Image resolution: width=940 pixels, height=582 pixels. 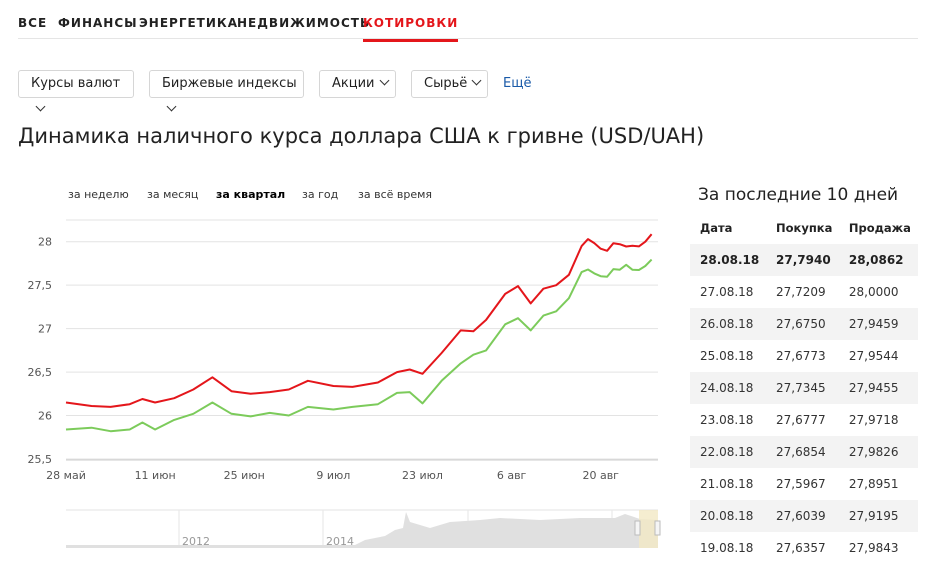 What do you see at coordinates (333, 475) in the screenshot?
I see `x-tick-label: 9 июл` at bounding box center [333, 475].